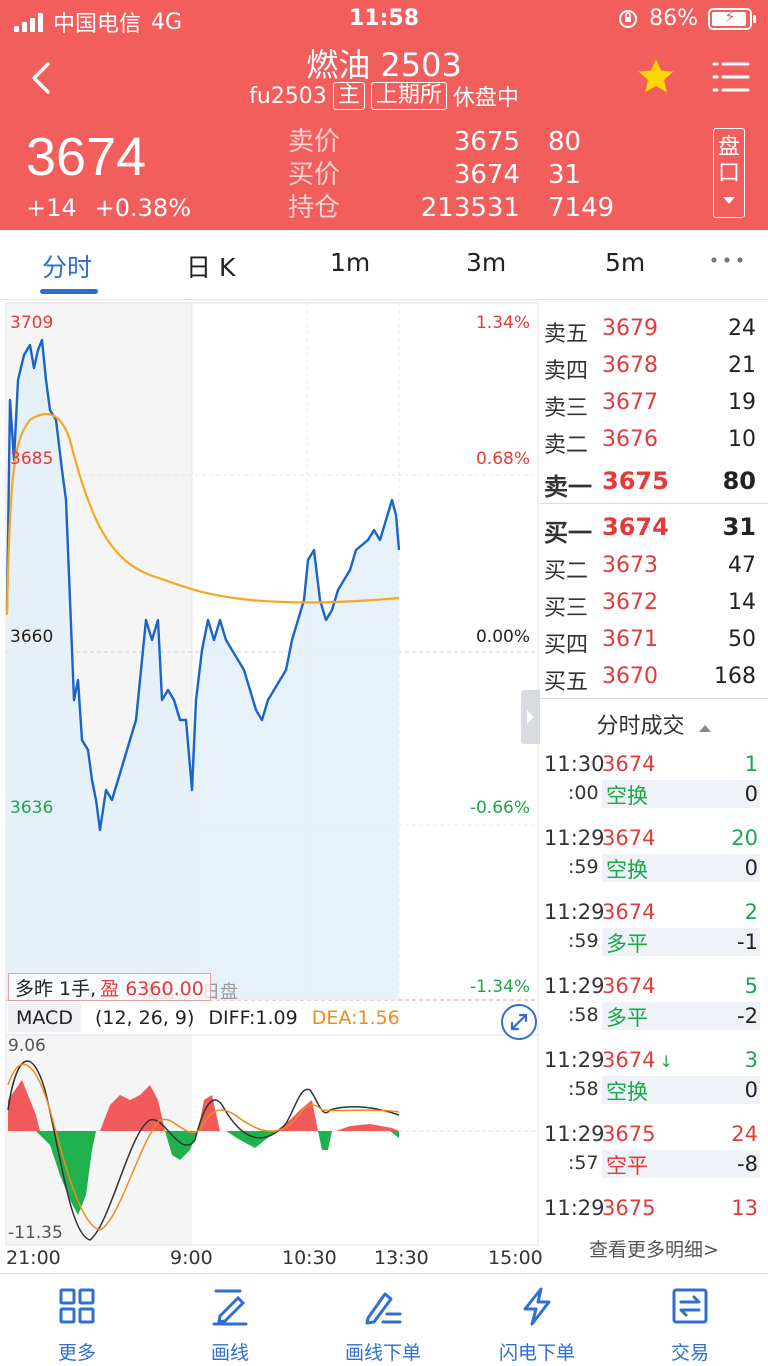 The image size is (768, 1366). What do you see at coordinates (253, 1018) in the screenshot?
I see `macd-diff: DIFF:1.09` at bounding box center [253, 1018].